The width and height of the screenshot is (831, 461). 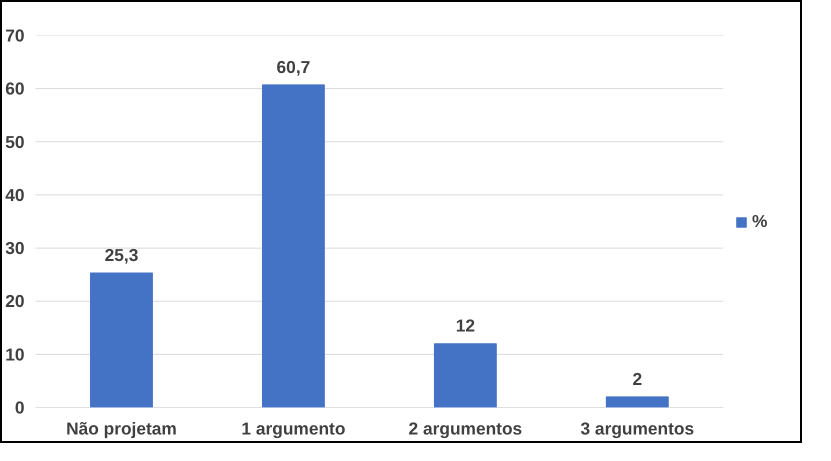 What do you see at coordinates (637, 428) in the screenshot?
I see `x-tick-label: 3 argumentos` at bounding box center [637, 428].